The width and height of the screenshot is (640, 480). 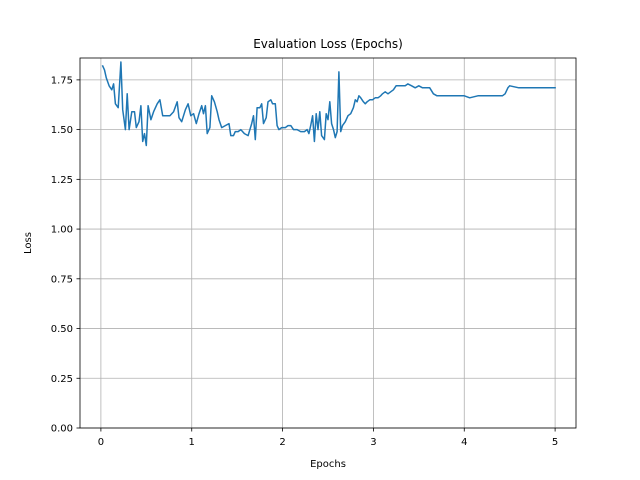 I want to click on y-tick-label: 0.25, so click(x=62, y=379).